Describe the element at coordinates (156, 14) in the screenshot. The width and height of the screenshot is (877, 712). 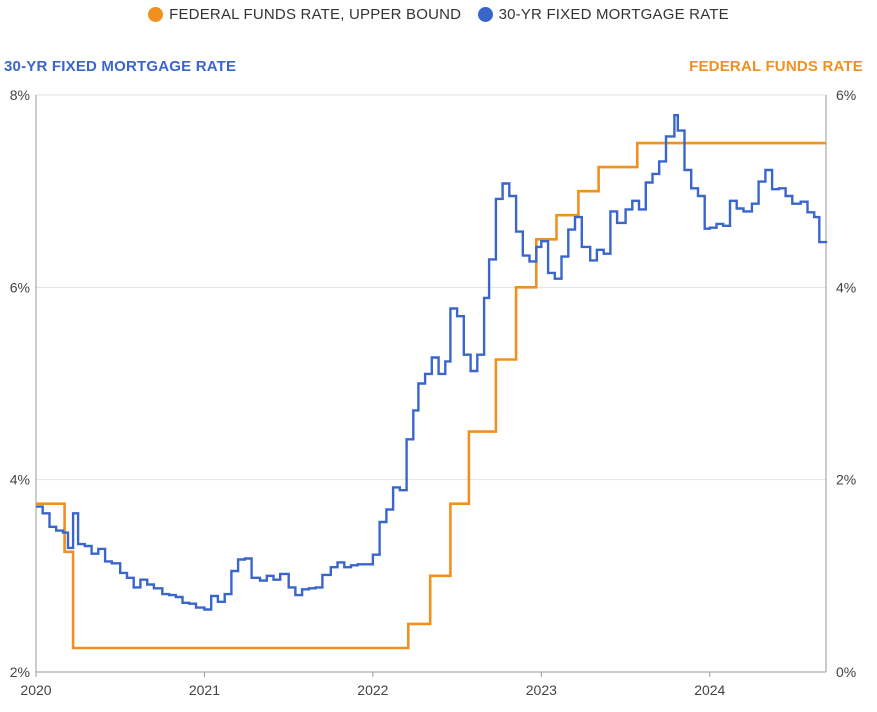
I see `legend-marker-fed` at that location.